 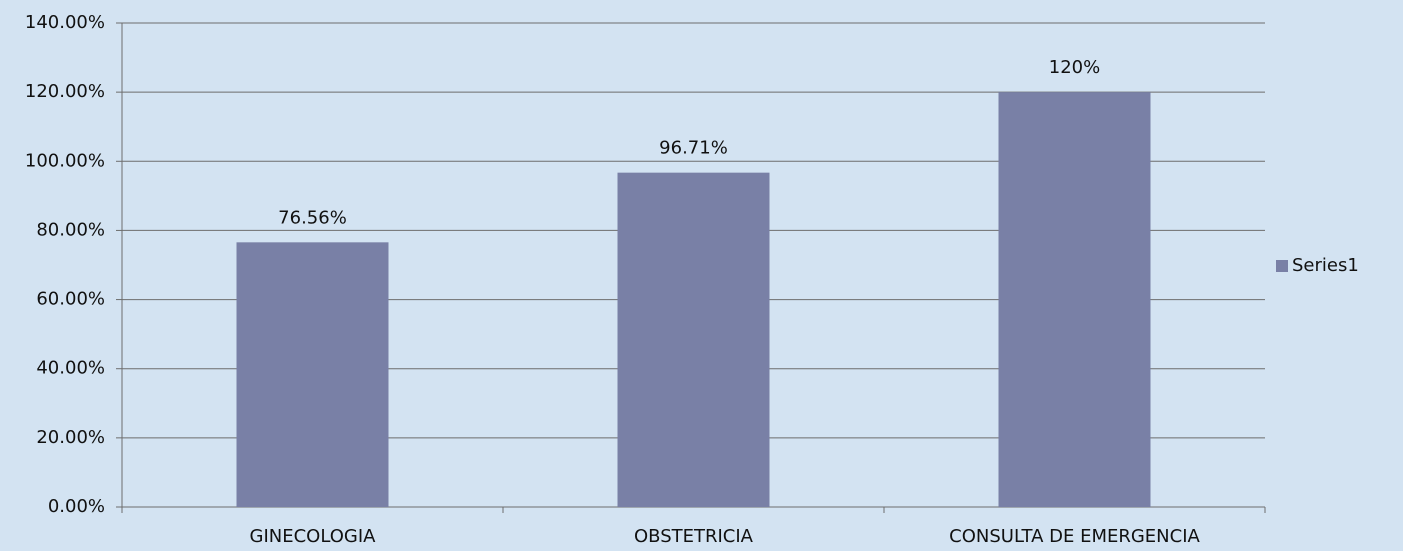 I want to click on data-label: 120%, so click(x=1074, y=67).